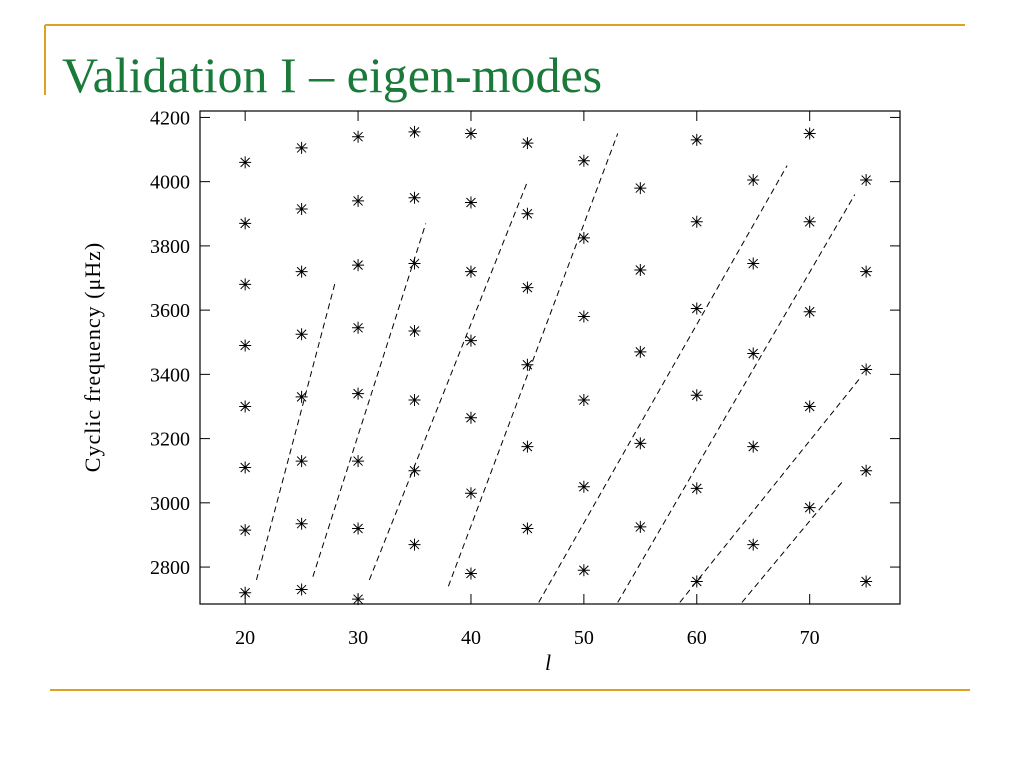 The width and height of the screenshot is (1024, 773). Describe the element at coordinates (170, 375) in the screenshot. I see `y-tick-label: 3400` at that location.